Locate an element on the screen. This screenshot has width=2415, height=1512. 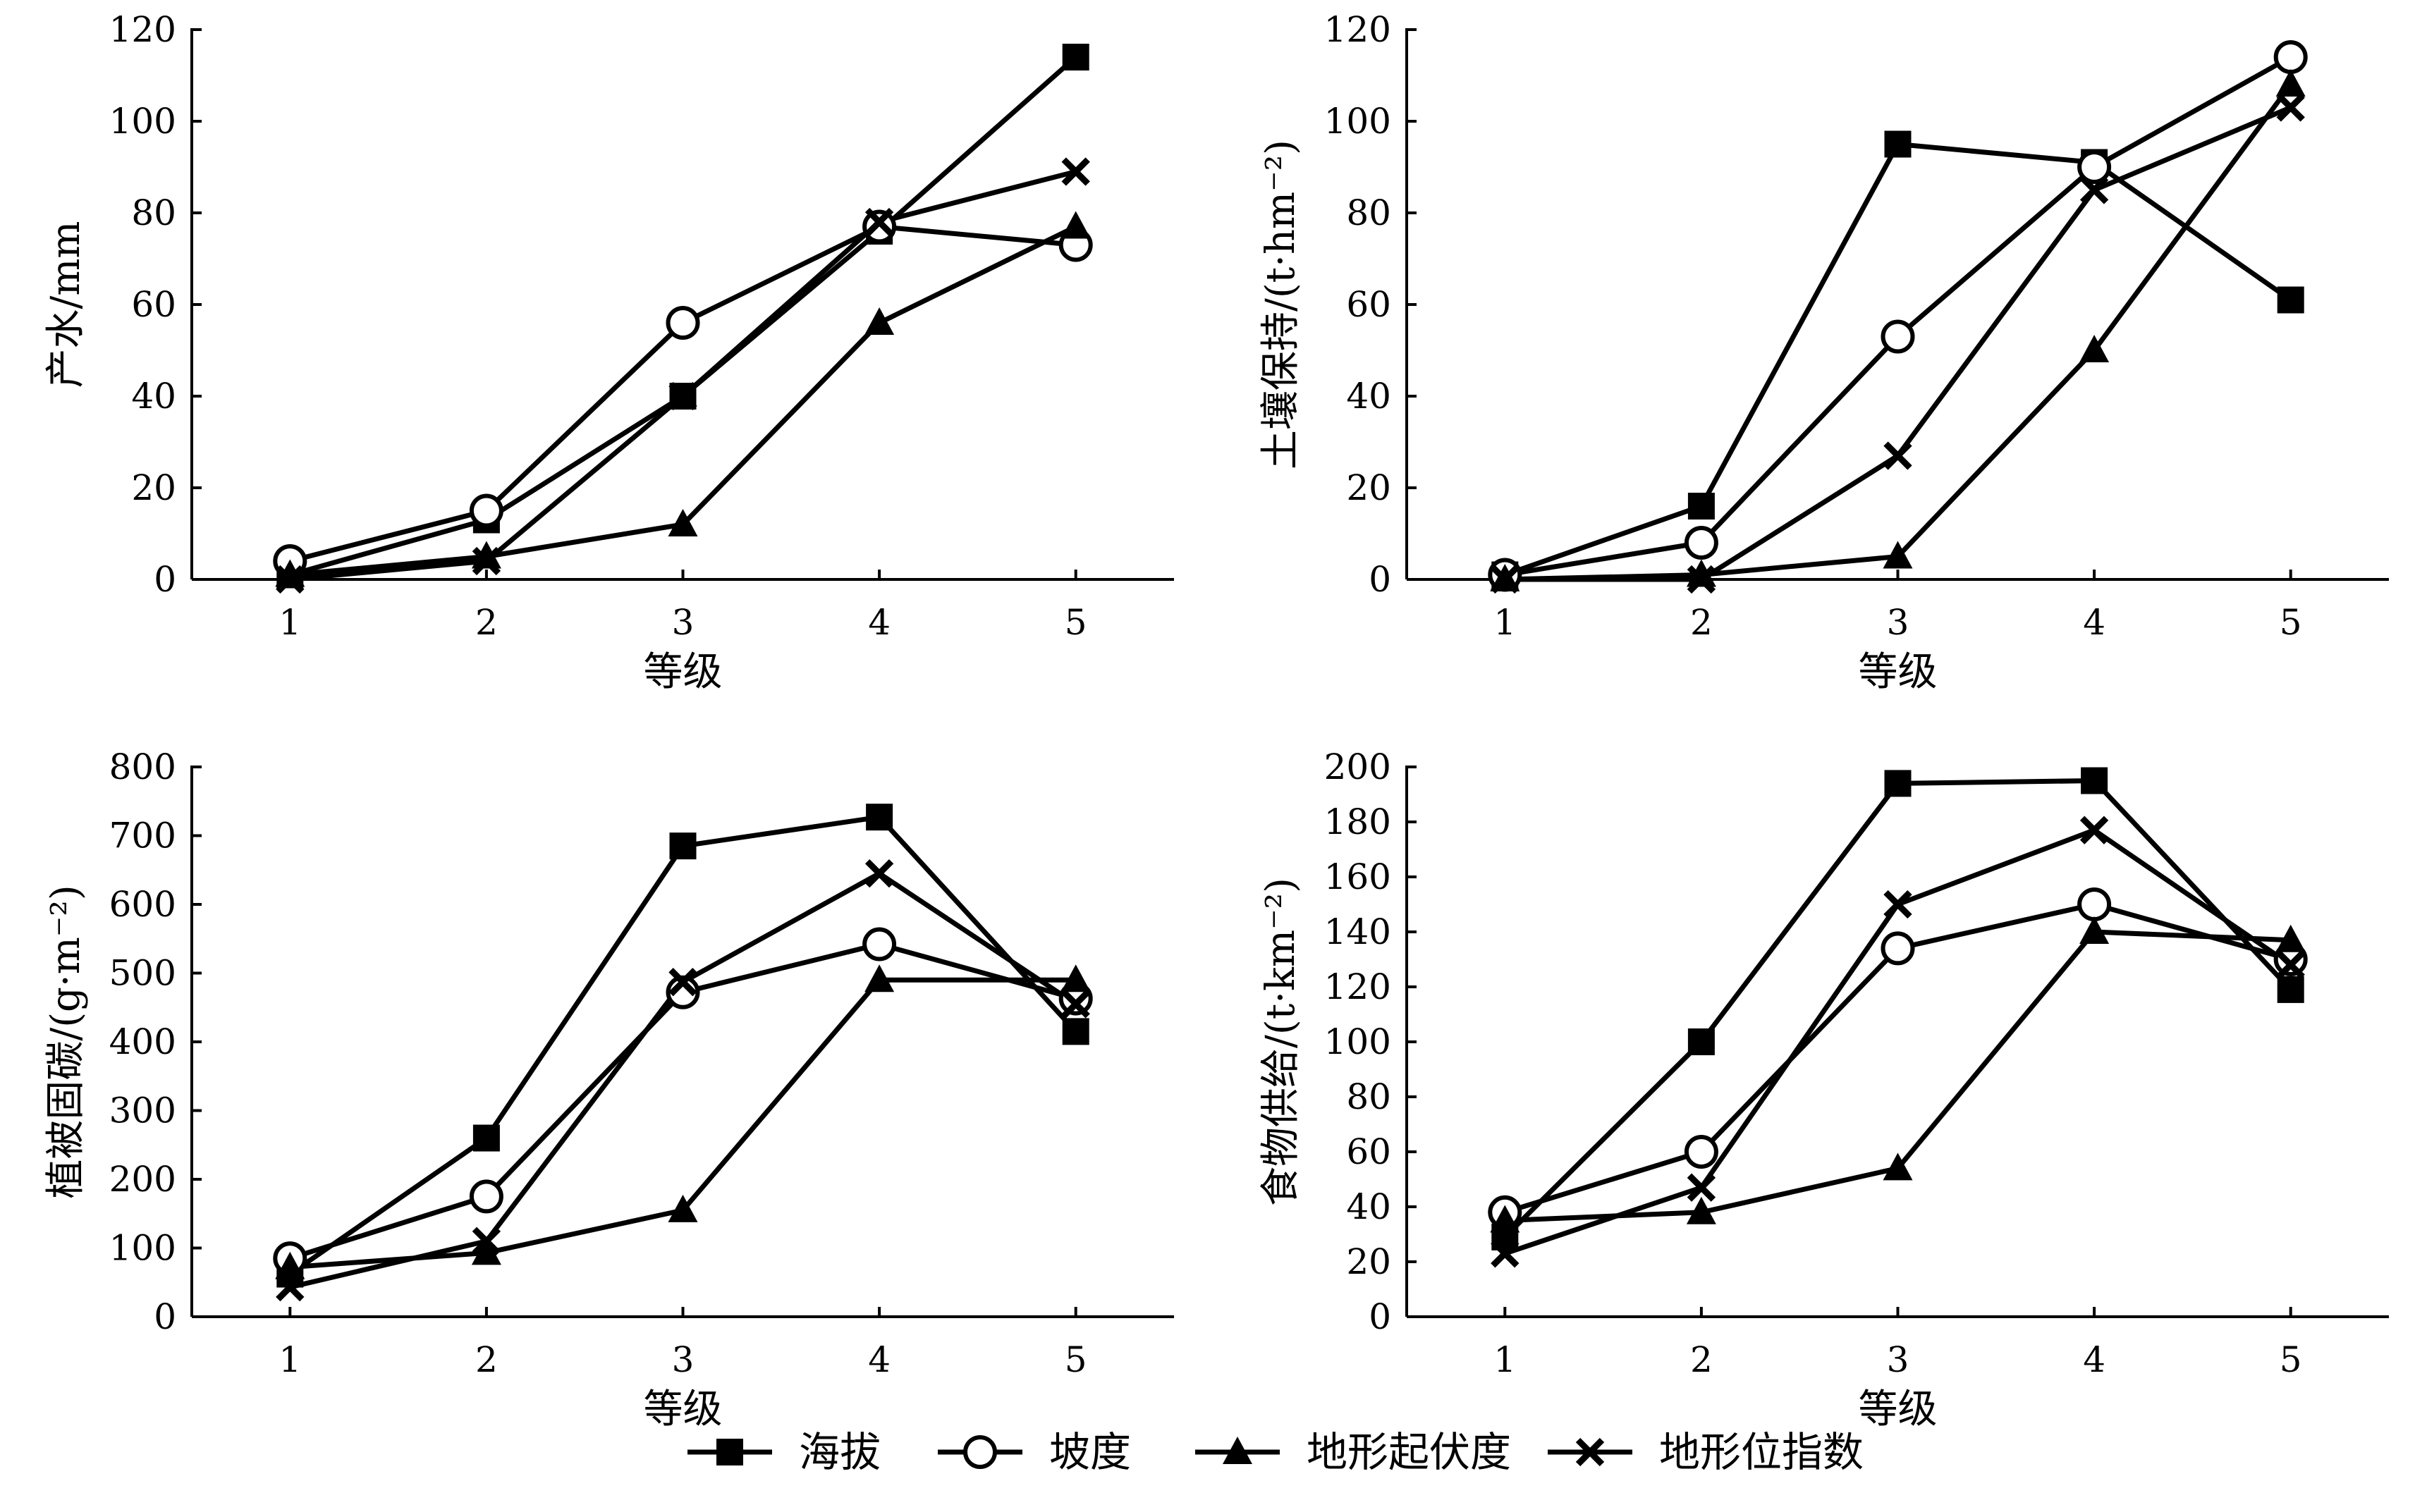
y-tick-label: 800 is located at coordinates (143, 767).